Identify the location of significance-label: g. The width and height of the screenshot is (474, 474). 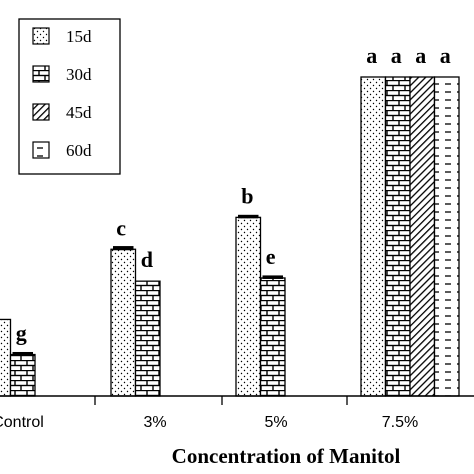
(21, 333).